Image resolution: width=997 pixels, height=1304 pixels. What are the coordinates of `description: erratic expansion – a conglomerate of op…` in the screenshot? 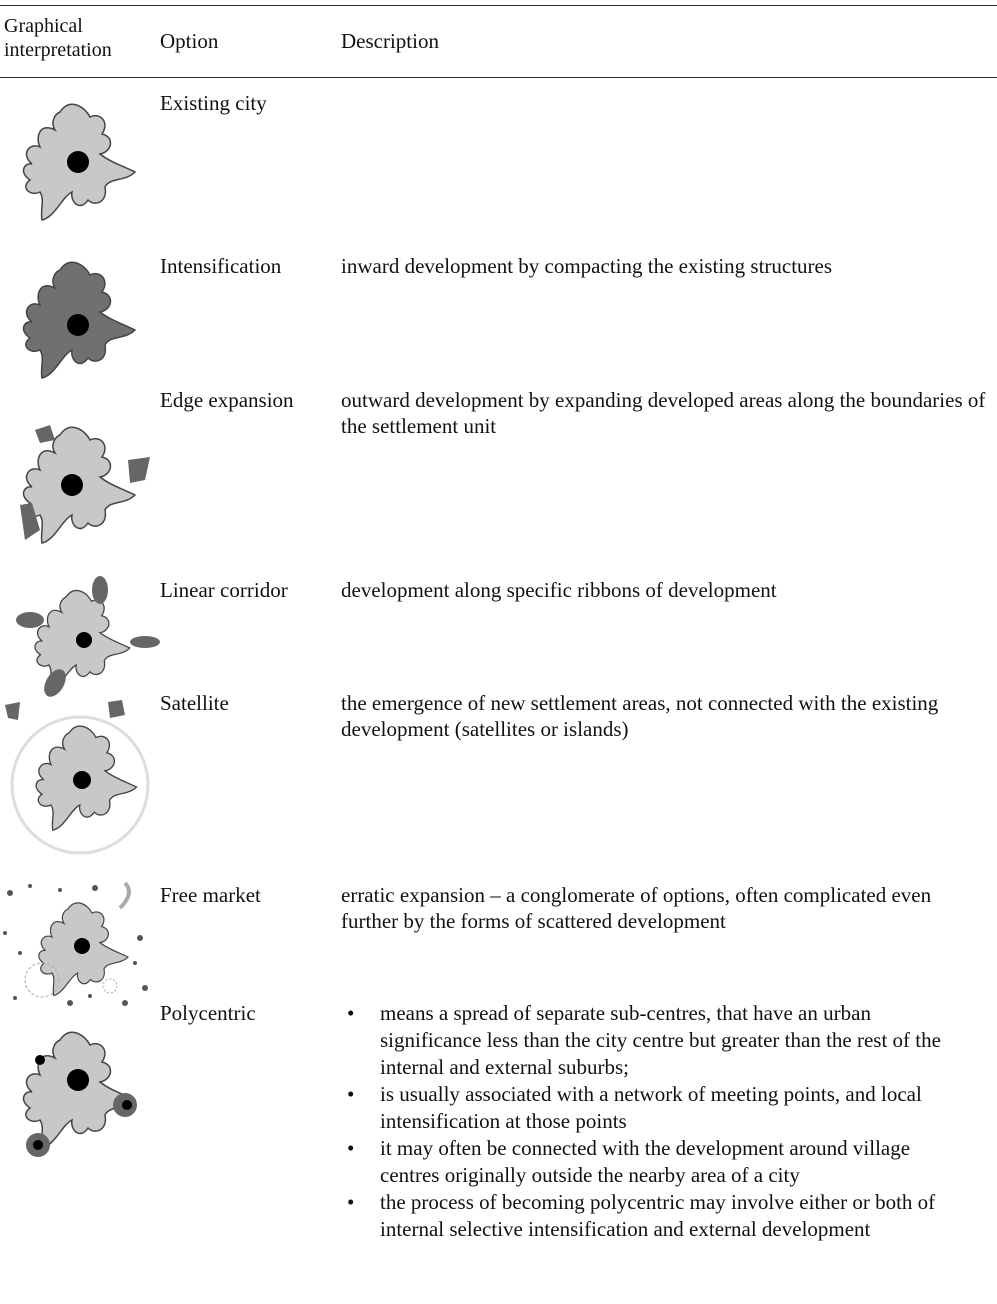 It's located at (636, 908).